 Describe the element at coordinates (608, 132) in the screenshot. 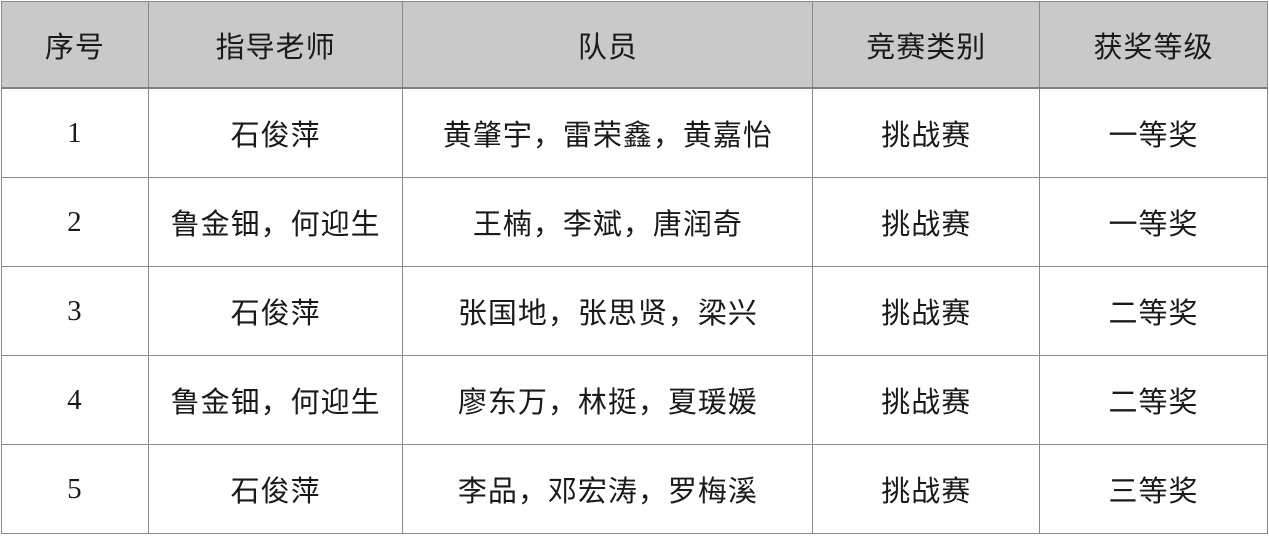

I see `cell-members: 黄肇宇，雷荣鑫，黄嘉怡` at that location.